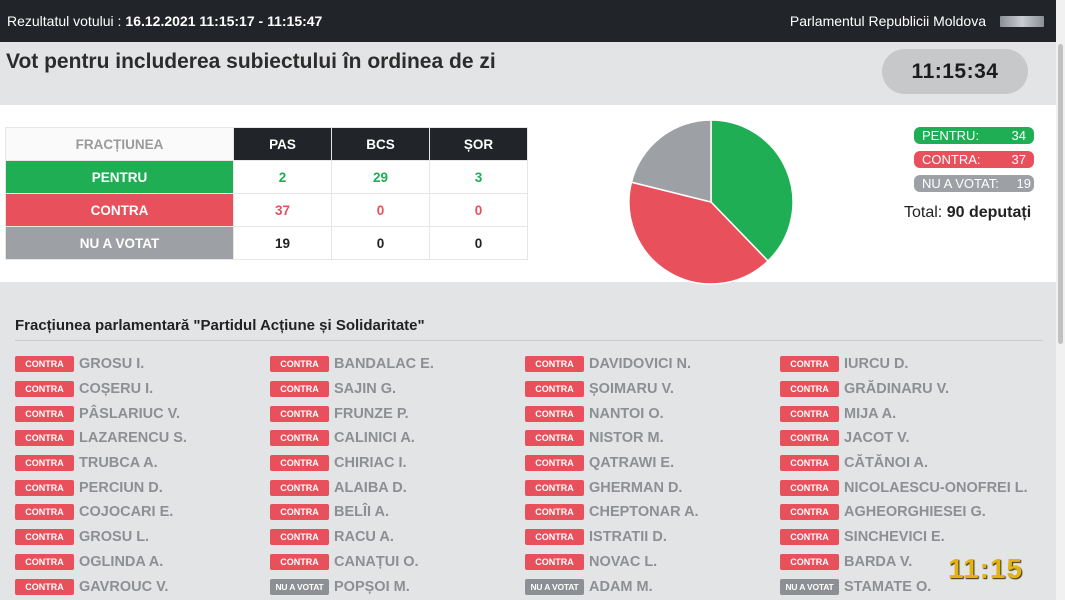 This screenshot has width=1065, height=600. Describe the element at coordinates (632, 463) in the screenshot. I see `member-name: QATRAWI E.` at that location.